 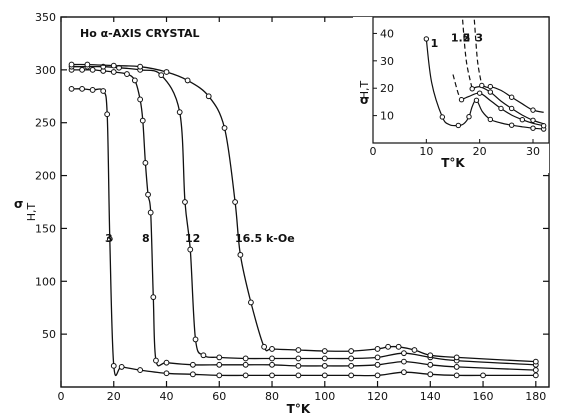 I want to click on inset-frame, so click(x=461, y=80).